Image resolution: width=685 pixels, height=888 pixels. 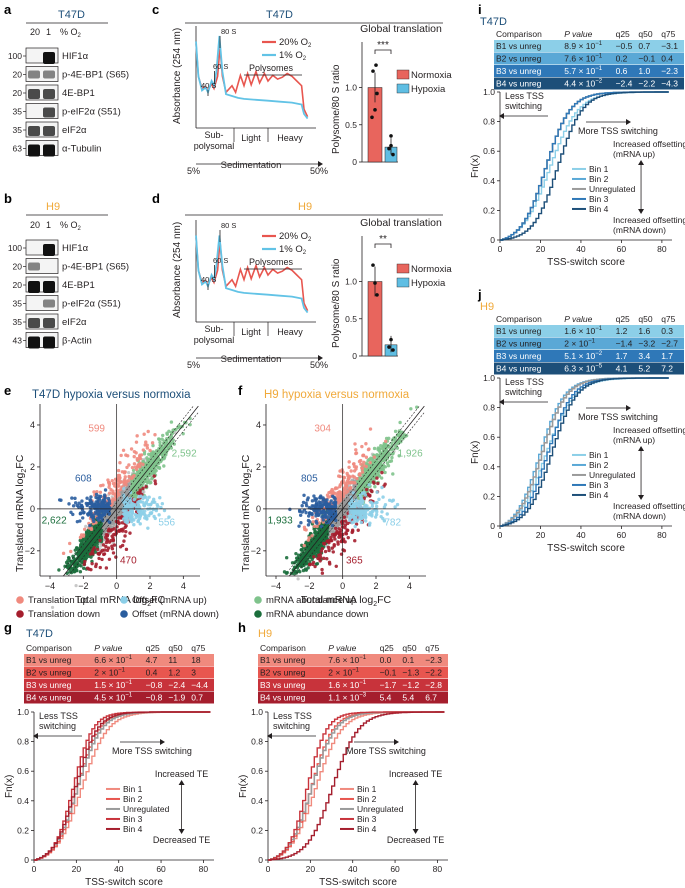 What do you see at coordinates (401, 29) in the screenshot?
I see `bar-title: Global translation` at bounding box center [401, 29].